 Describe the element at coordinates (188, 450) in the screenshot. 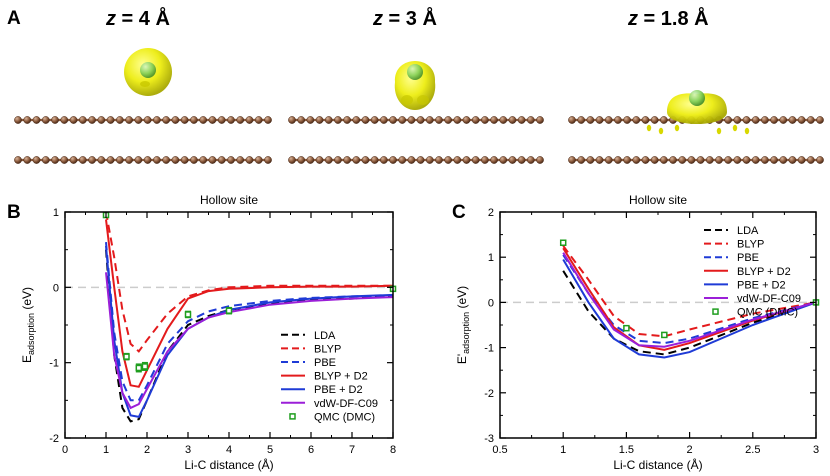

I see `x-tick-label: 3` at that location.